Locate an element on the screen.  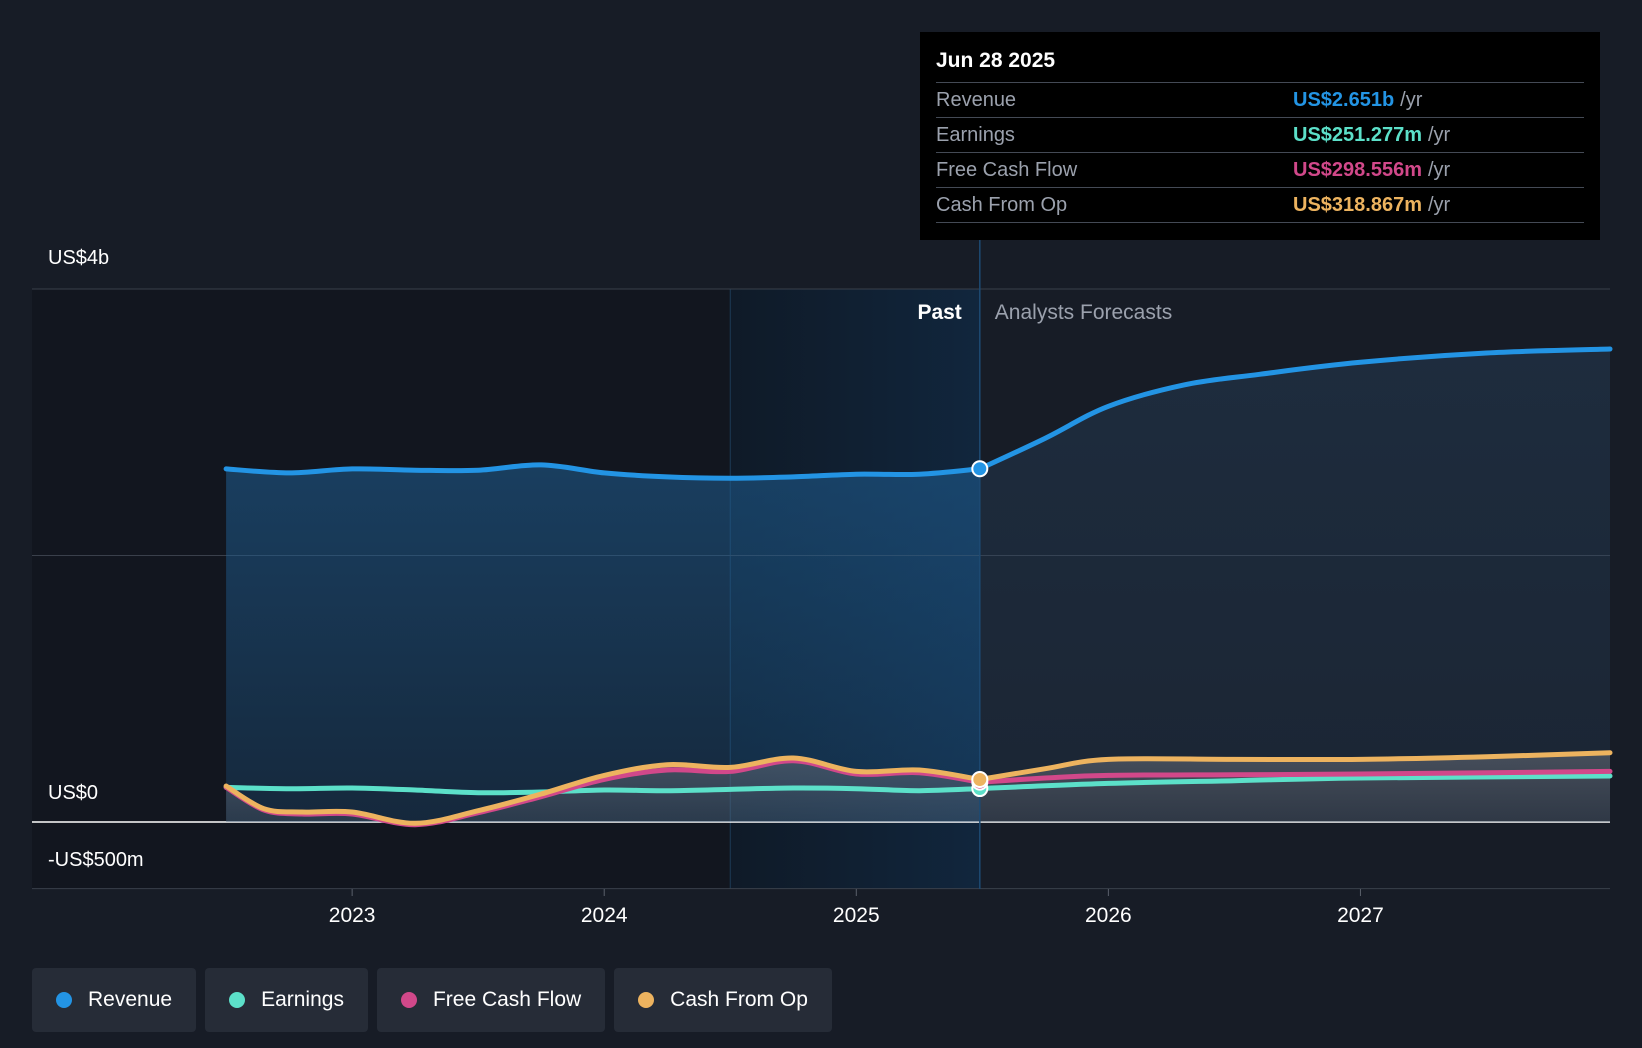
x-tick-label: 2026 is located at coordinates (1108, 915).